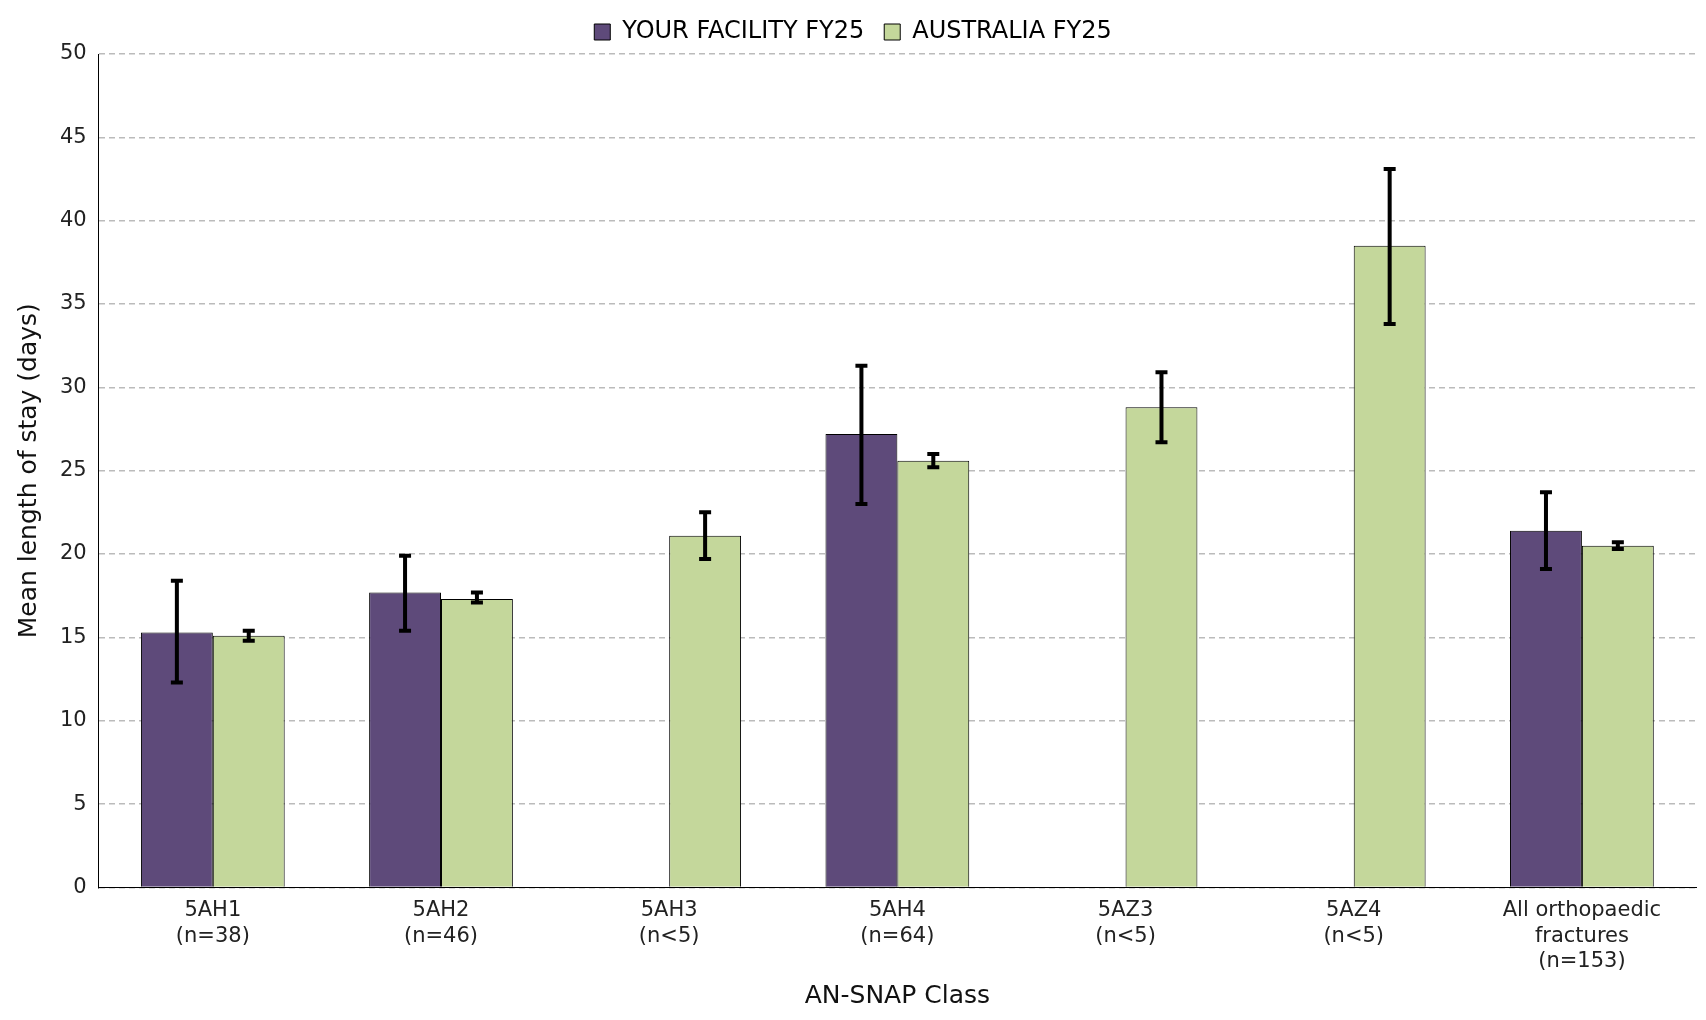 The width and height of the screenshot is (1706, 1020). Describe the element at coordinates (80, 802) in the screenshot. I see `y-tick-label: 5` at that location.